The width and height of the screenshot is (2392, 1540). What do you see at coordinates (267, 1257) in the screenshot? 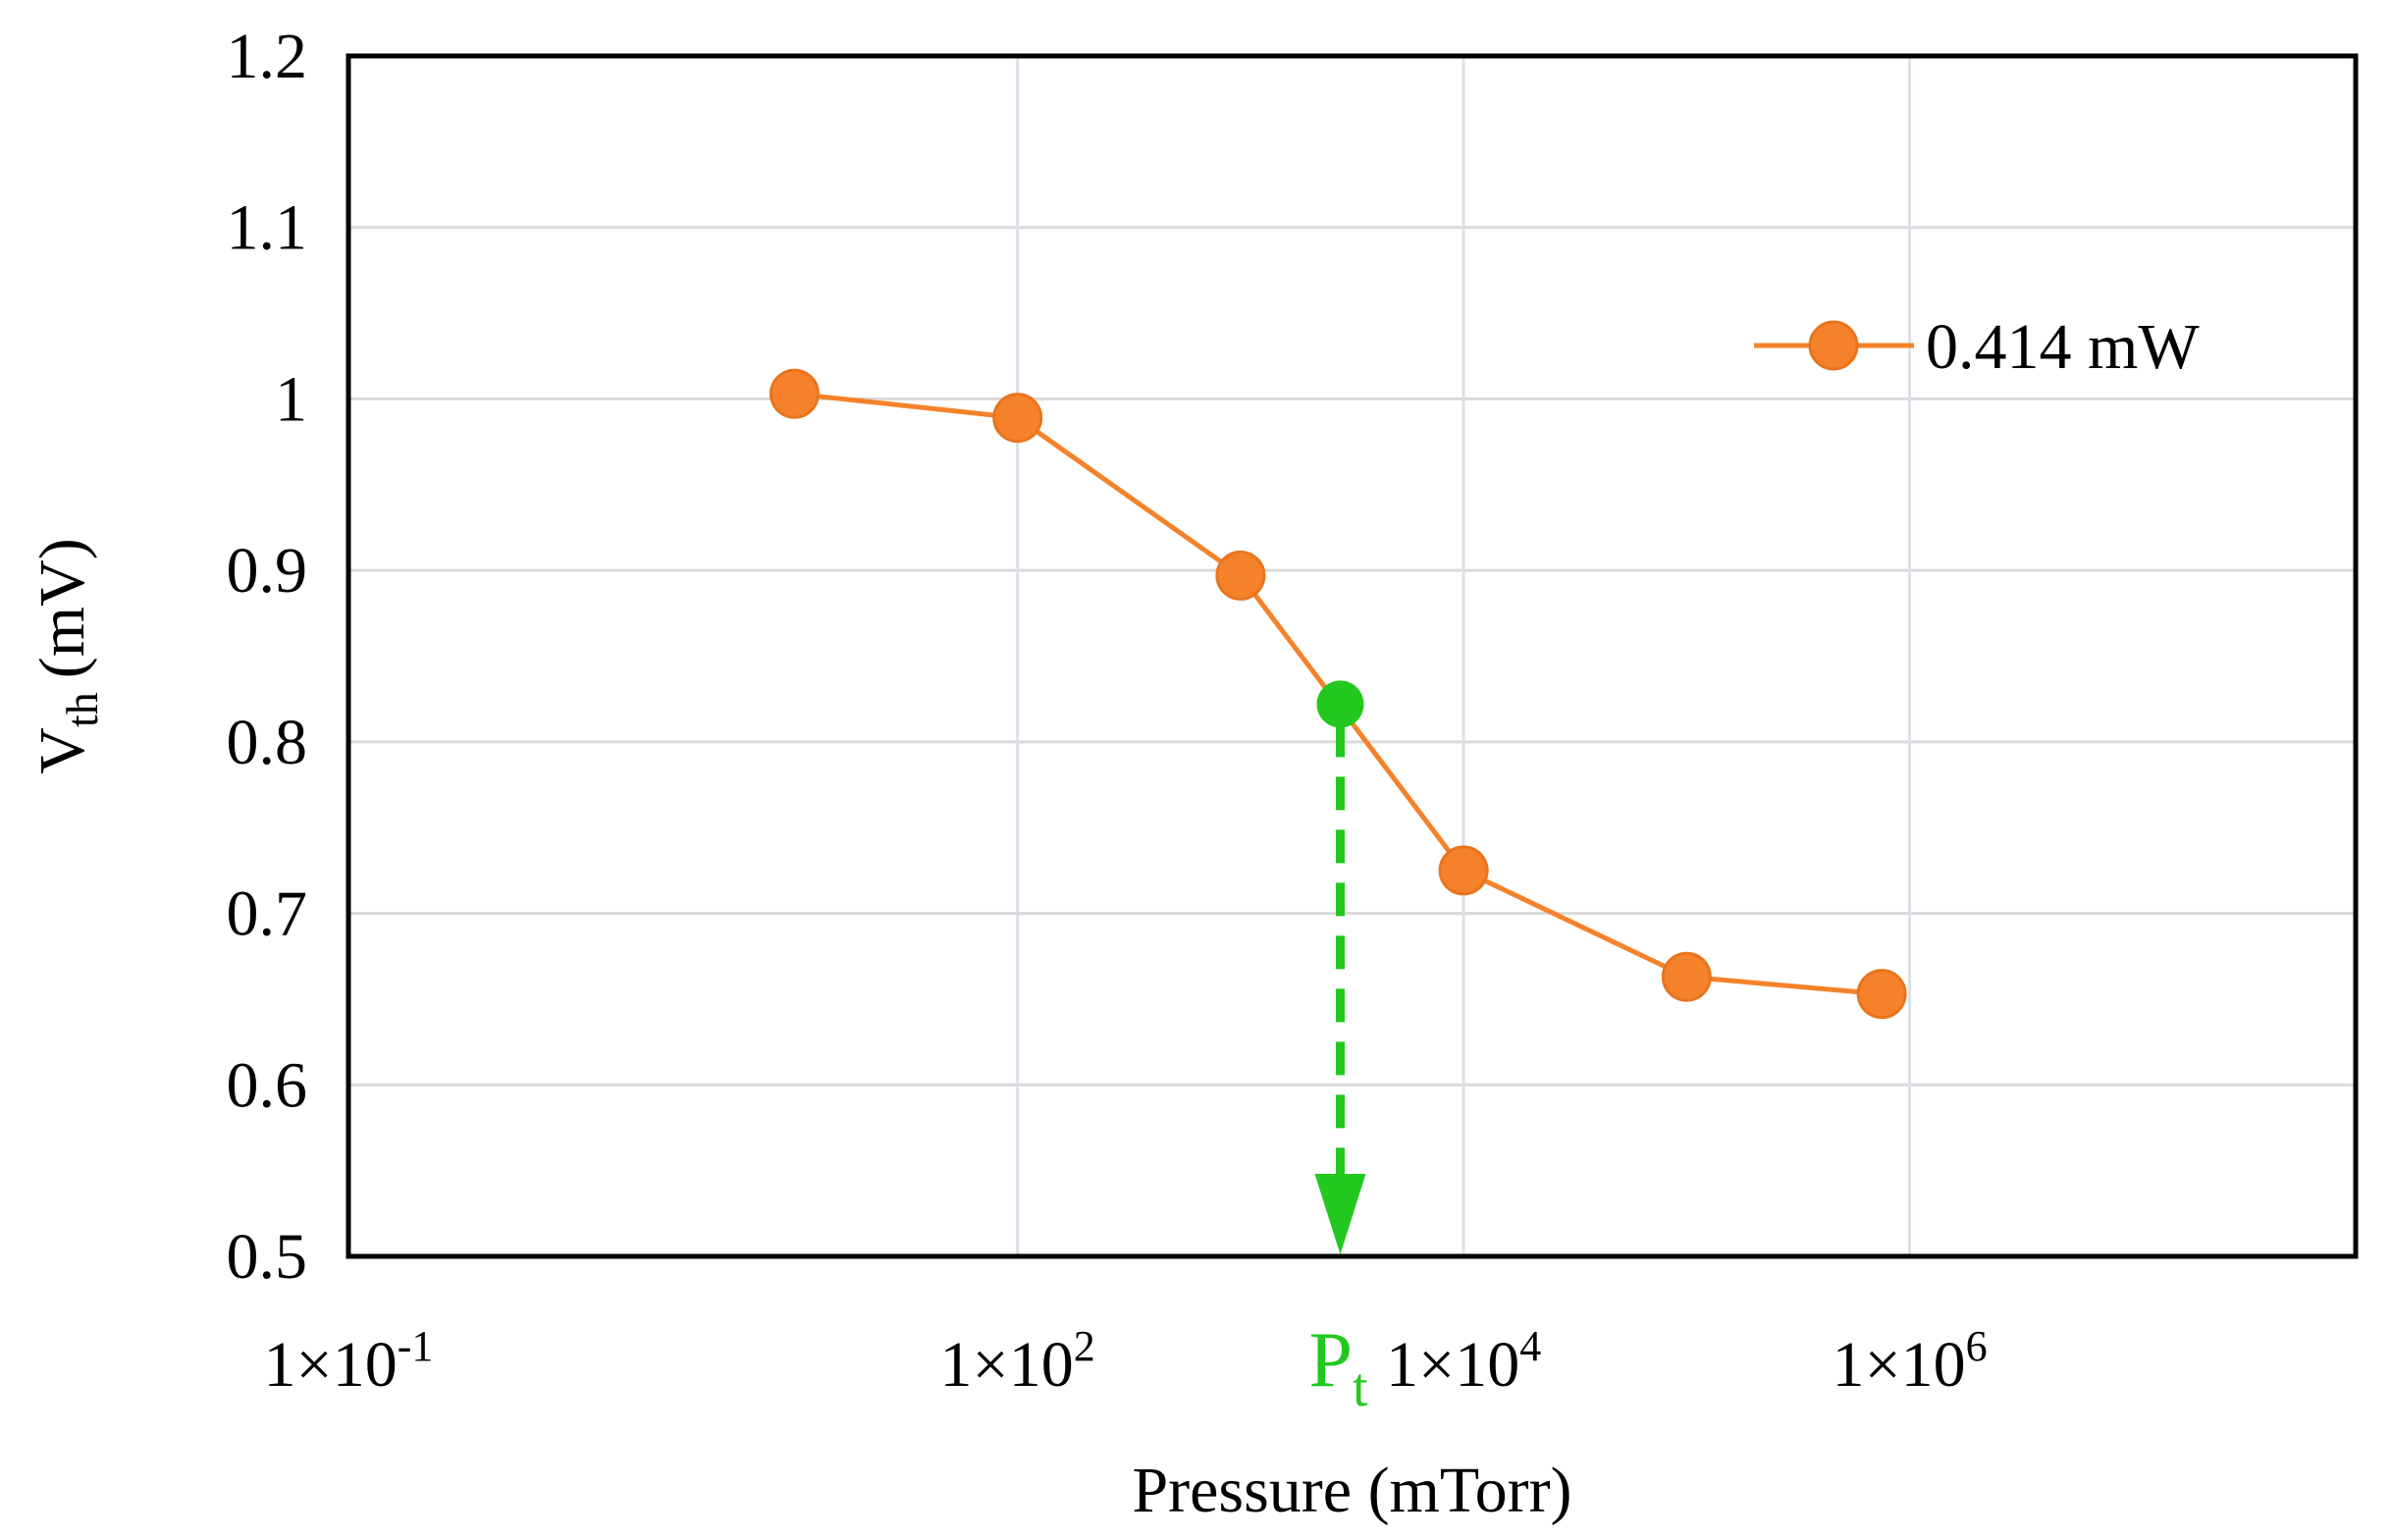
I see `y-tick-label: 0.5` at bounding box center [267, 1257].